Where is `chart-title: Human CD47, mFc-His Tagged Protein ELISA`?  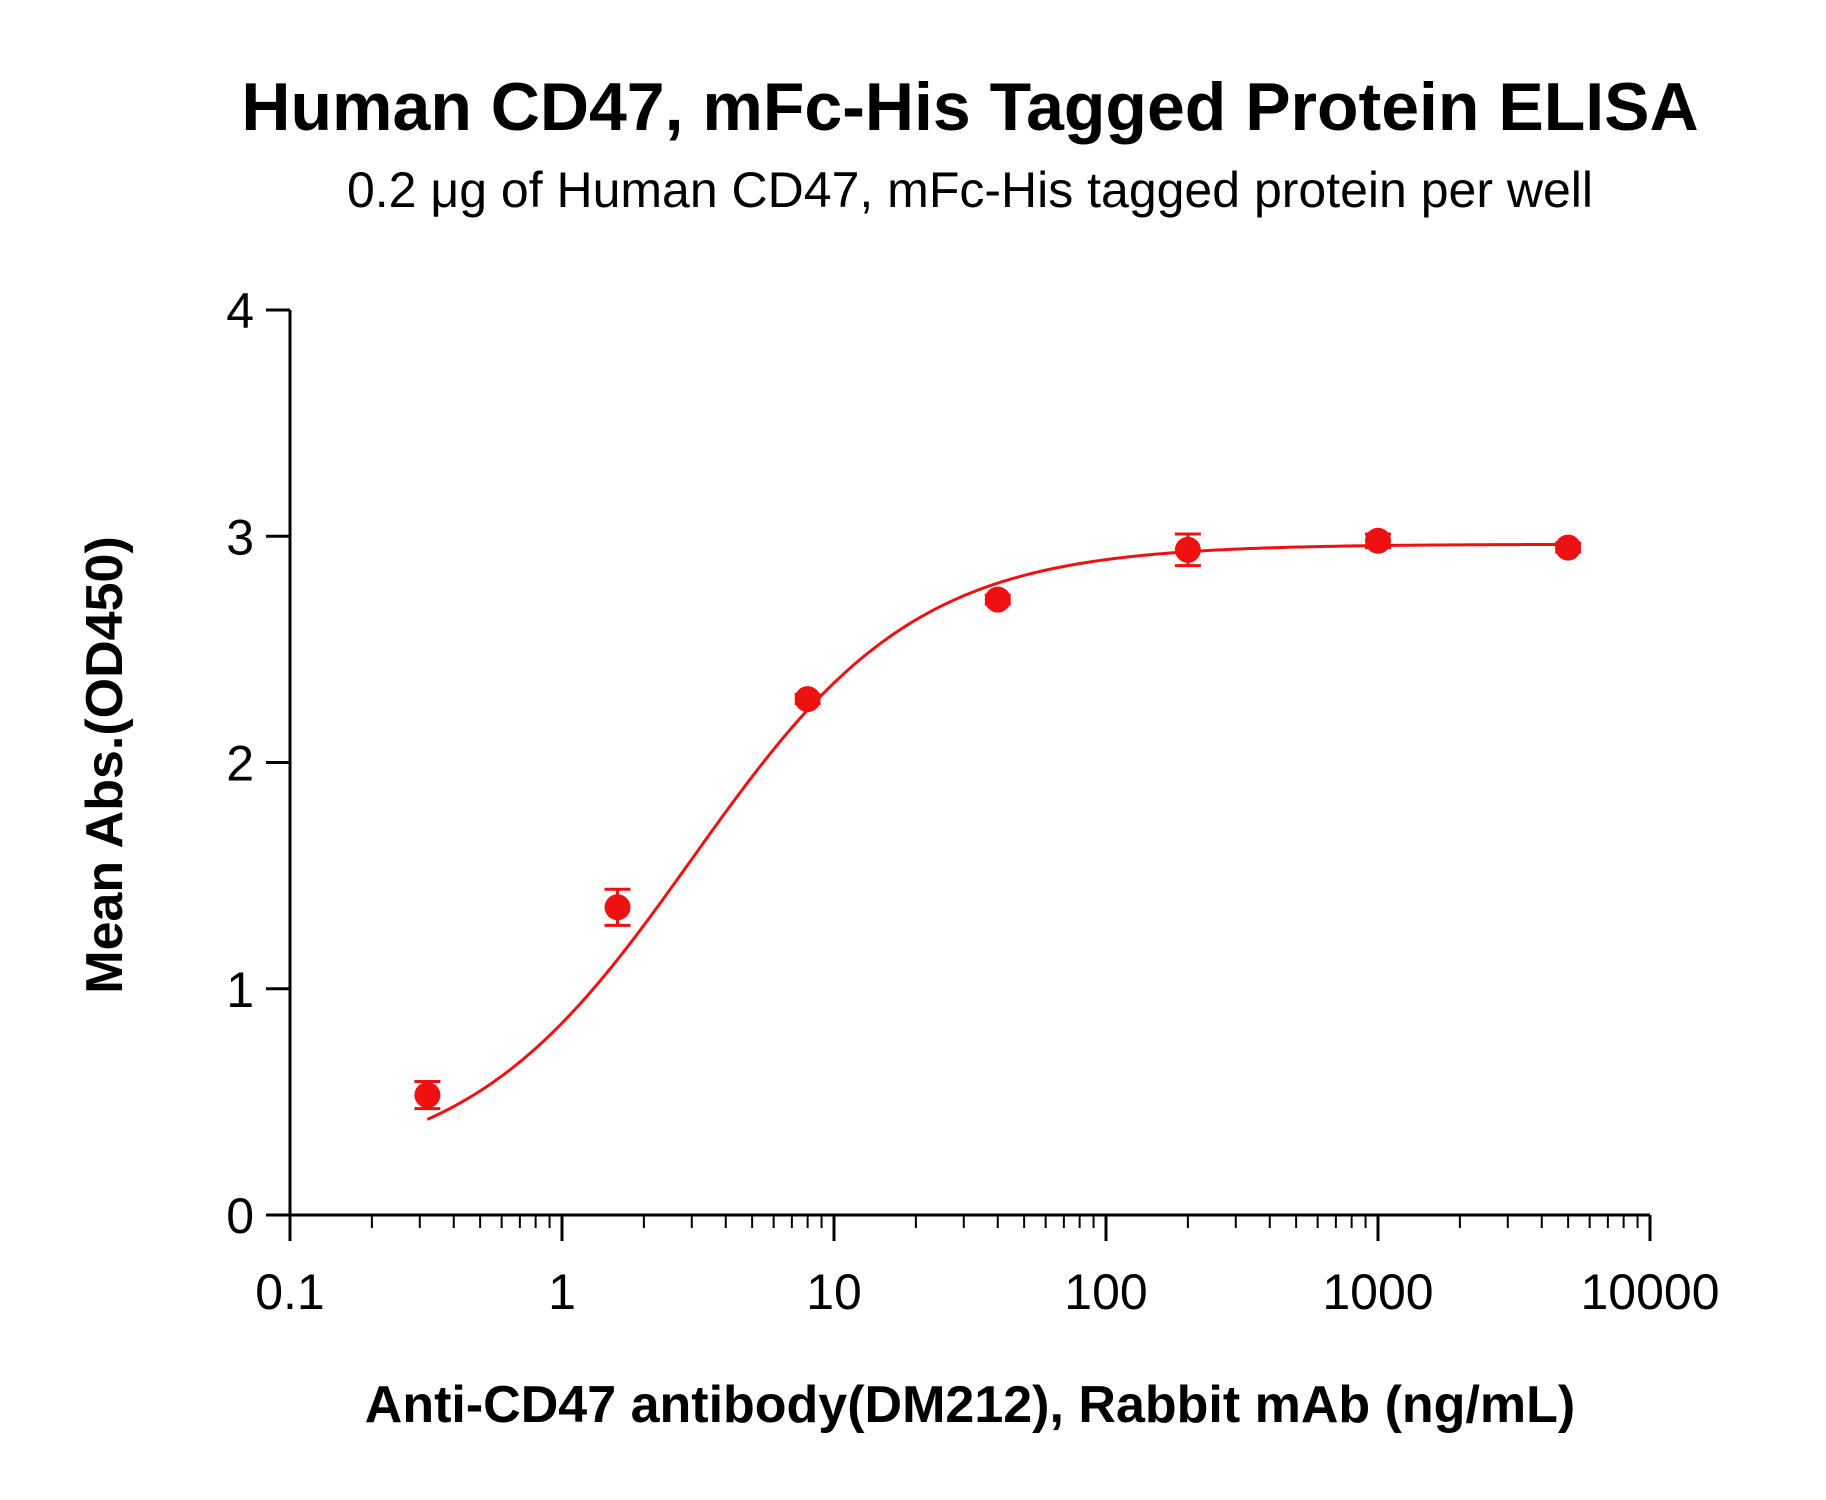
chart-title: Human CD47, mFc-His Tagged Protein ELISA is located at coordinates (969, 107).